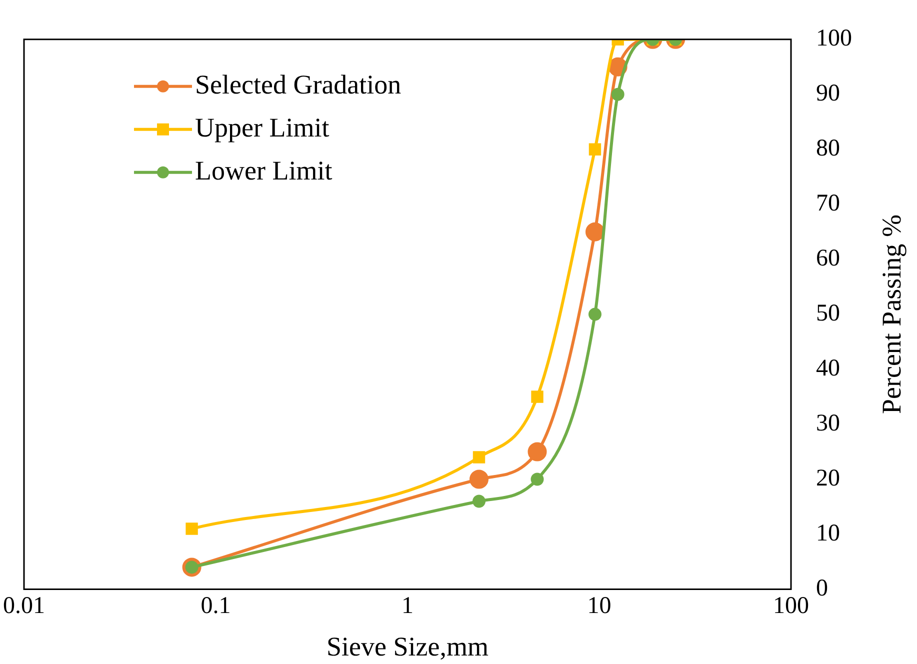 The width and height of the screenshot is (917, 664). Describe the element at coordinates (24, 605) in the screenshot. I see `x-tick-label: 0.01` at that location.